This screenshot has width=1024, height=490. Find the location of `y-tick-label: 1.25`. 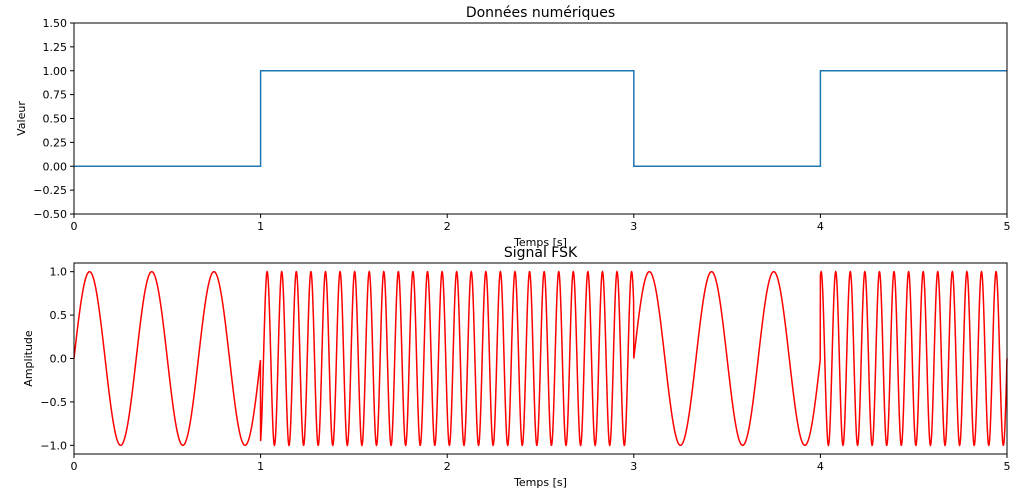

y-tick-label: 1.25 is located at coordinates (55, 47).